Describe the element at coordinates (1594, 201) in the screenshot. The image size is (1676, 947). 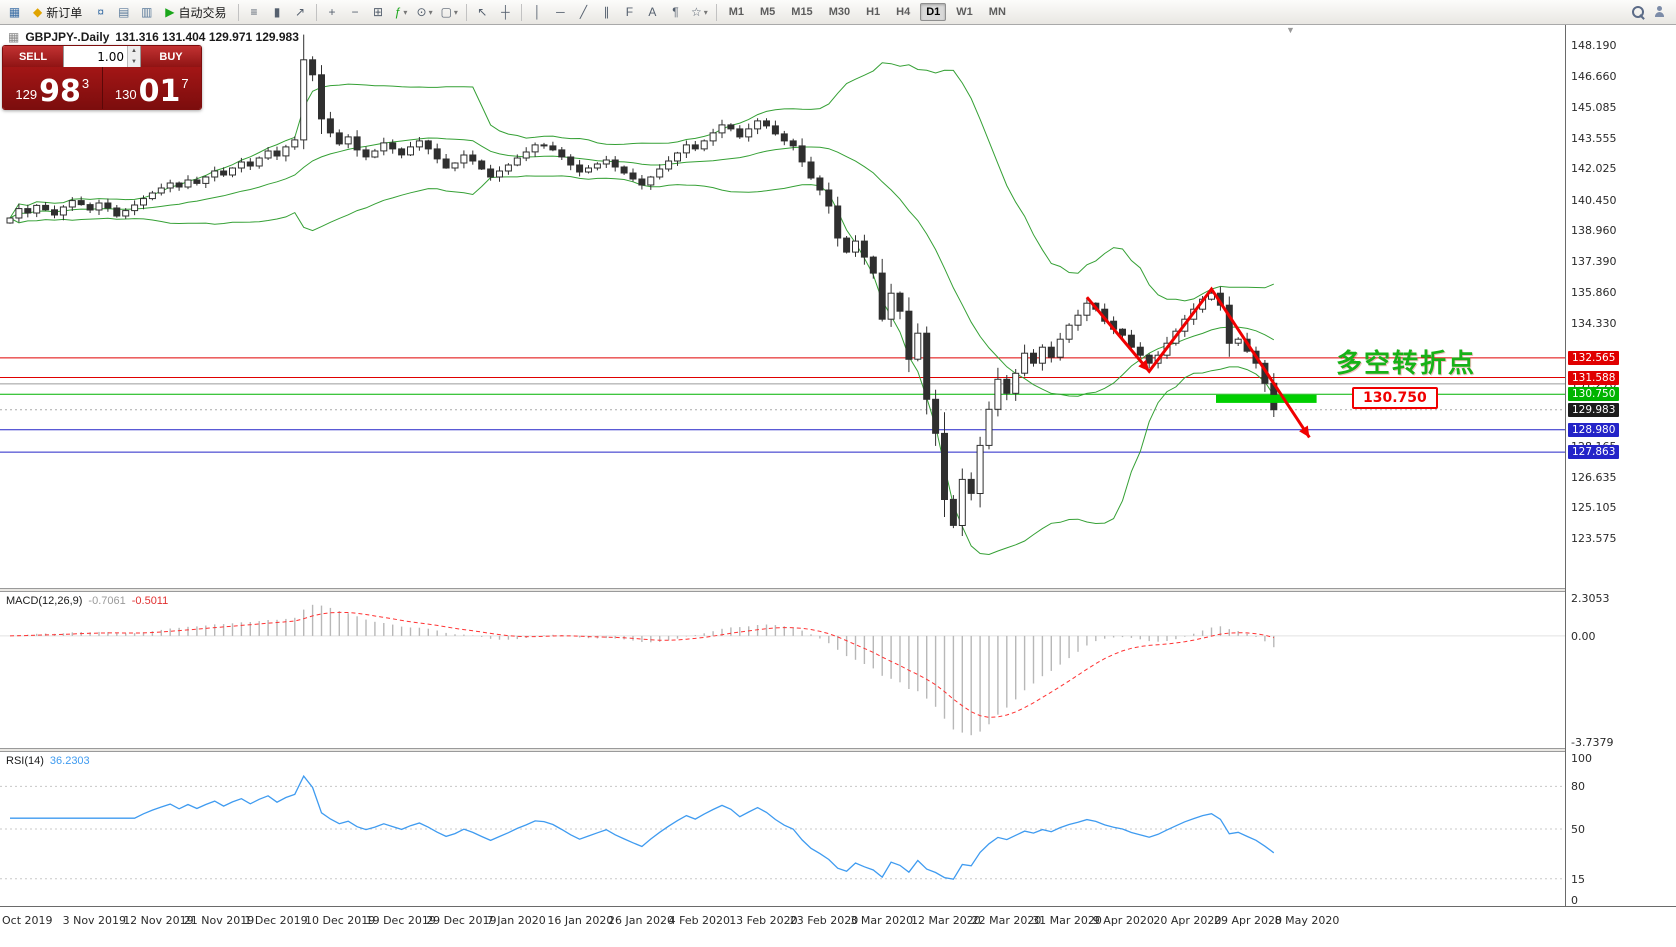
I see `axis-label: 140.450` at that location.